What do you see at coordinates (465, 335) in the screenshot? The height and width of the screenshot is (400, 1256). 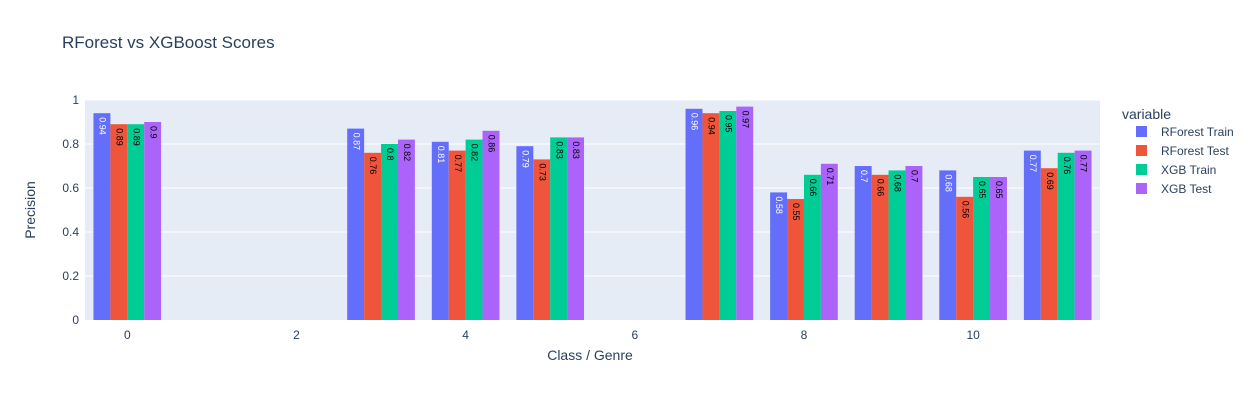 I see `x-tick-label: 4` at bounding box center [465, 335].